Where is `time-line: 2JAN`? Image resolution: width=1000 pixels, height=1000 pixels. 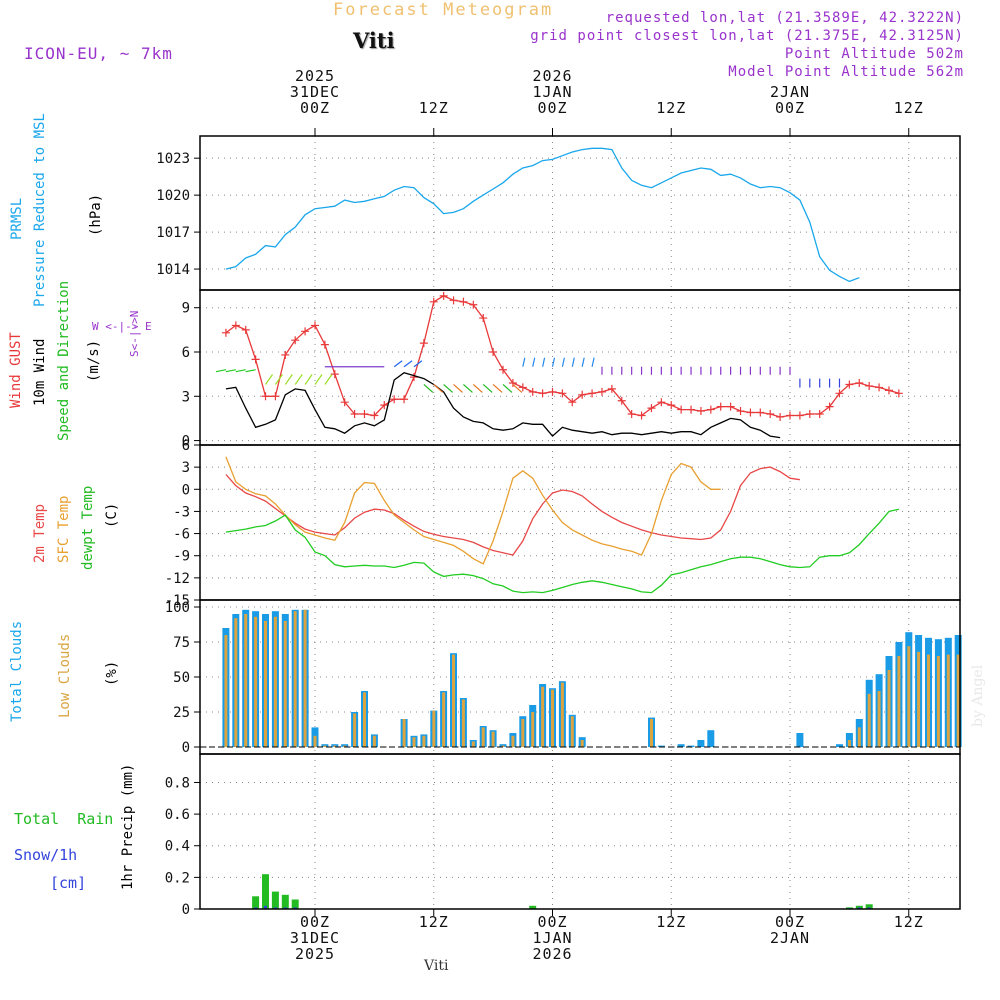
time-line: 2JAN is located at coordinates (790, 92).